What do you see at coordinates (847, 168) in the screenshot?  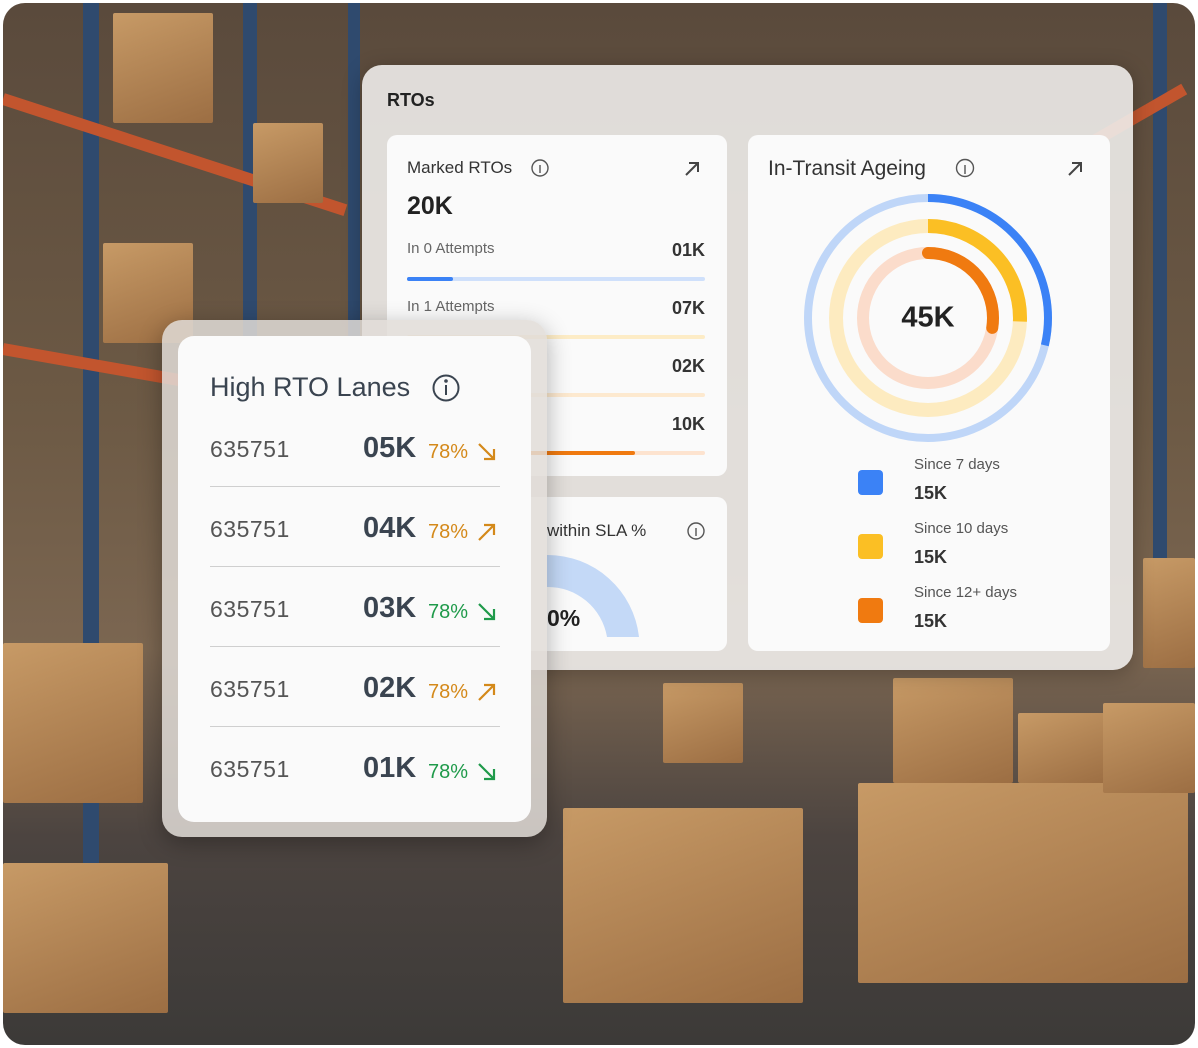 I see `ageing-title: In-Transit Ageing` at bounding box center [847, 168].